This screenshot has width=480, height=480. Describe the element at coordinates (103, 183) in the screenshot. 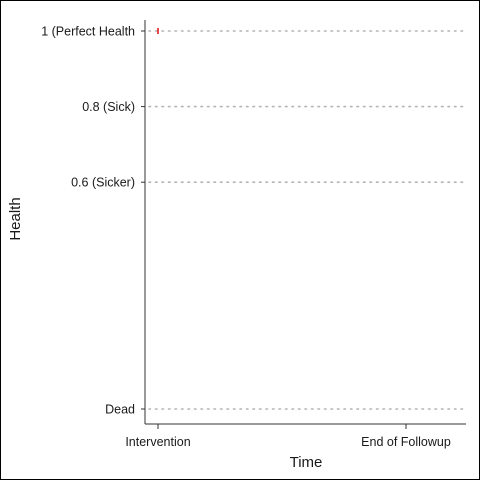

I see `y-tick-label: 0.6 (Sicker)` at that location.